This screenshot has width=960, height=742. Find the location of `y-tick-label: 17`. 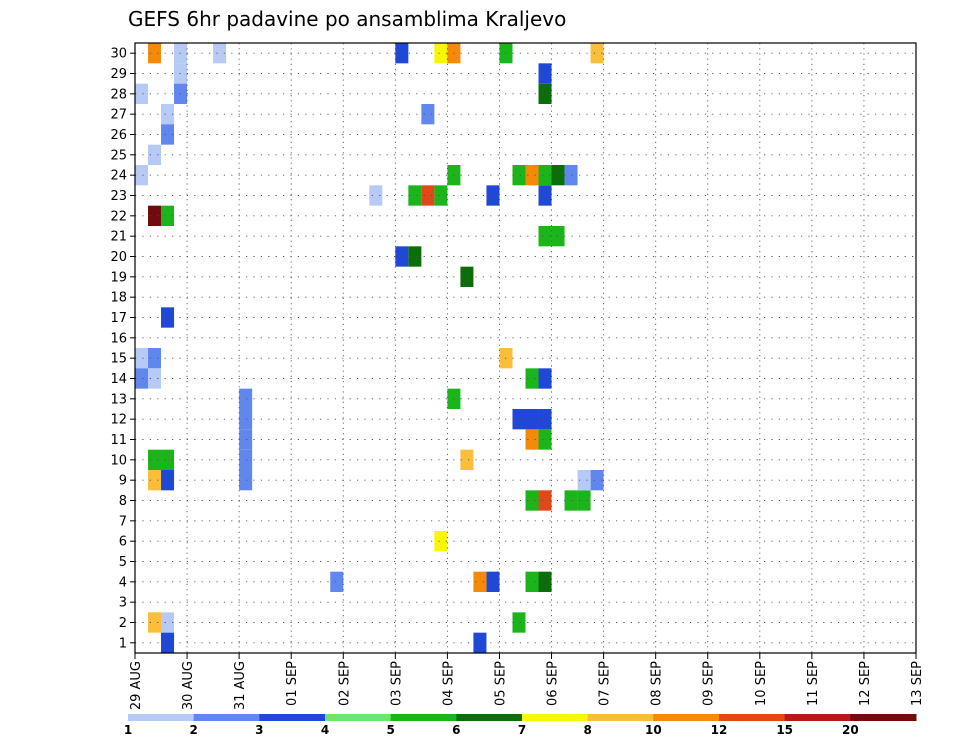

y-tick-label: 17 is located at coordinates (118, 318).